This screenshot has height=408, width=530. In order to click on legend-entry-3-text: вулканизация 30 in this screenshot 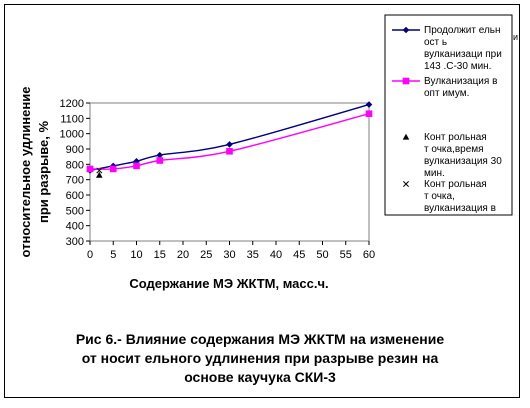, I will do `click(463, 161)`.